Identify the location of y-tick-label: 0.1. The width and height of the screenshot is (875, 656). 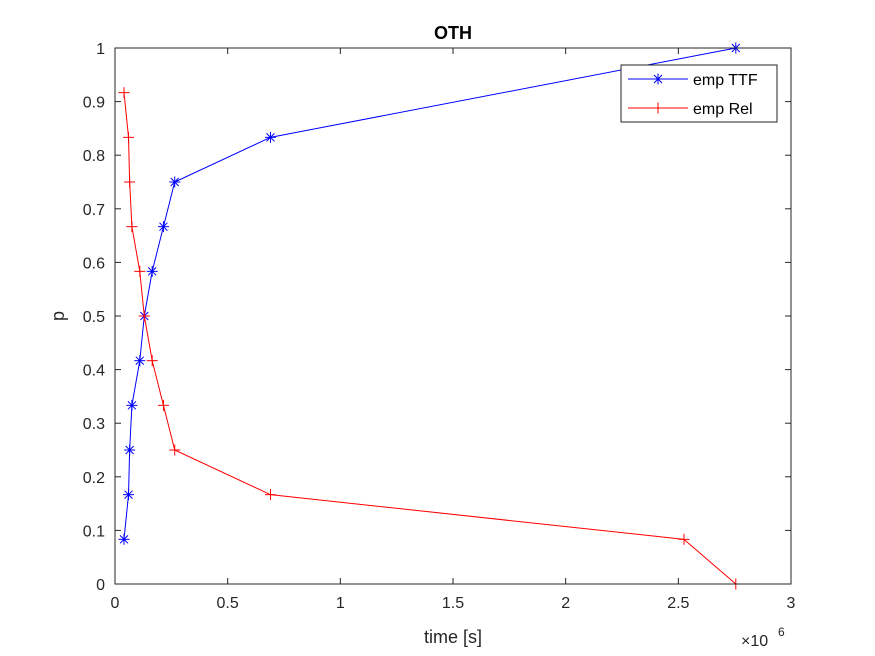
(94, 531).